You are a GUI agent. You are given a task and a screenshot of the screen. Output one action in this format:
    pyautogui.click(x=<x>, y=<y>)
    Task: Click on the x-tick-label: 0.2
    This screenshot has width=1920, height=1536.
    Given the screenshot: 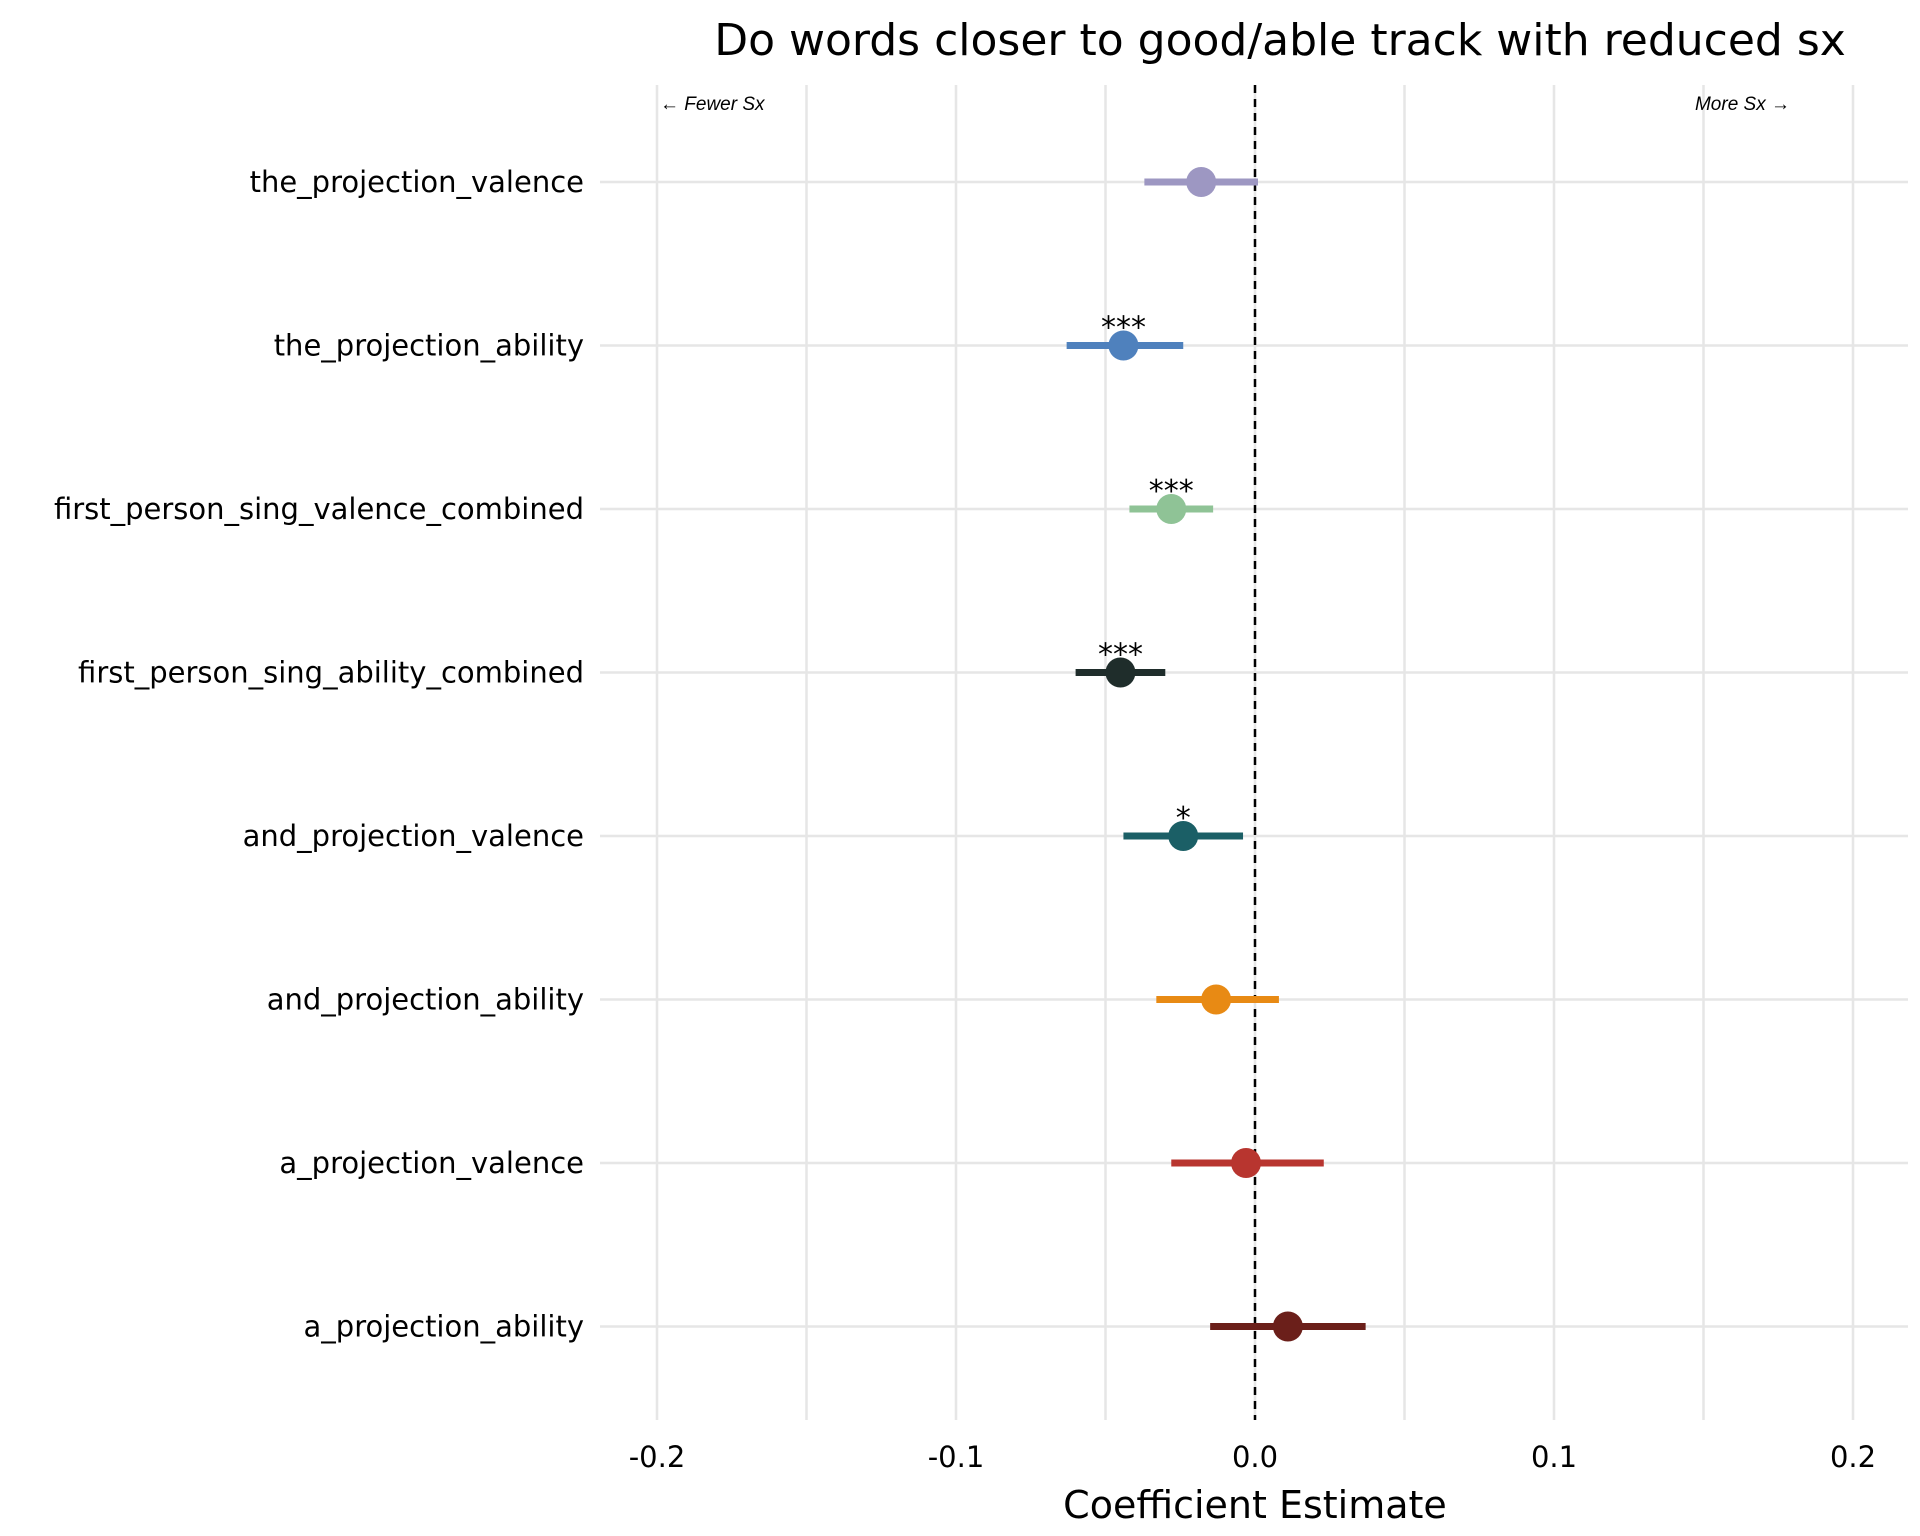 What is the action you would take?
    pyautogui.click(x=1853, y=1457)
    